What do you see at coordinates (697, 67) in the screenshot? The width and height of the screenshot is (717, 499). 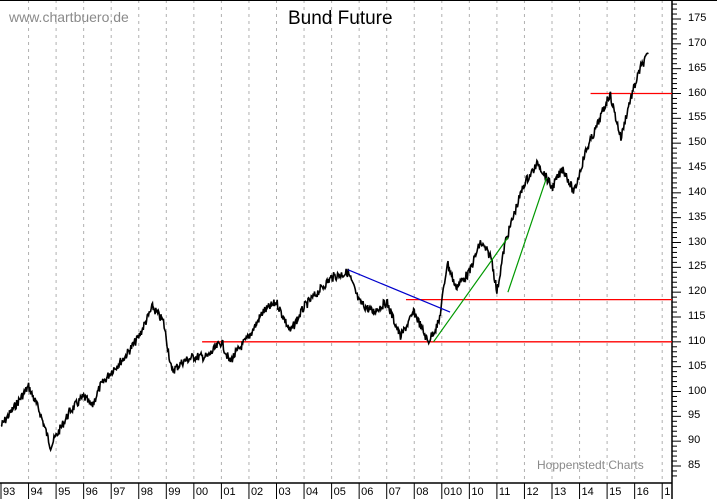 I see `y-tick-label: 165` at bounding box center [697, 67].